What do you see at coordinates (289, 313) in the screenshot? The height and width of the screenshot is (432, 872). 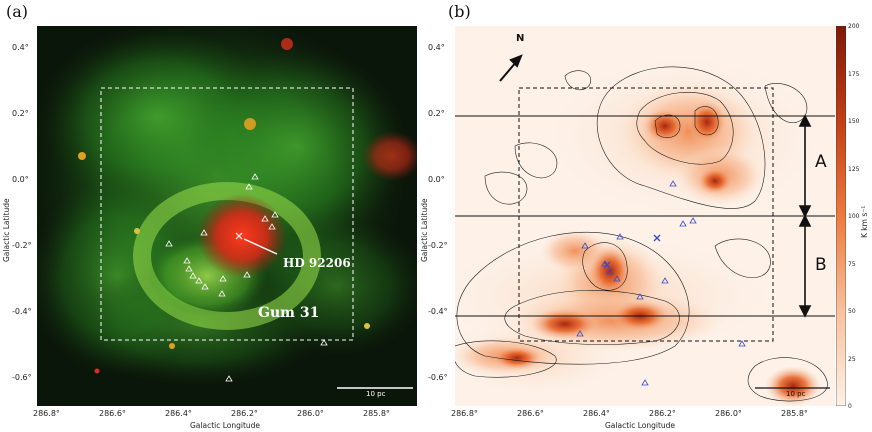 I see `gum31-label: Gum 31` at bounding box center [289, 313].